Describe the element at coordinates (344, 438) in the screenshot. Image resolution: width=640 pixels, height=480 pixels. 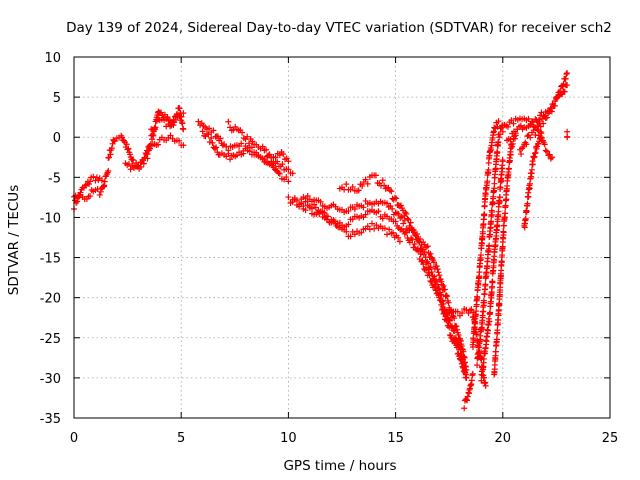
I see `x-tick-labels: 0 5 10 15 20 25` at that location.